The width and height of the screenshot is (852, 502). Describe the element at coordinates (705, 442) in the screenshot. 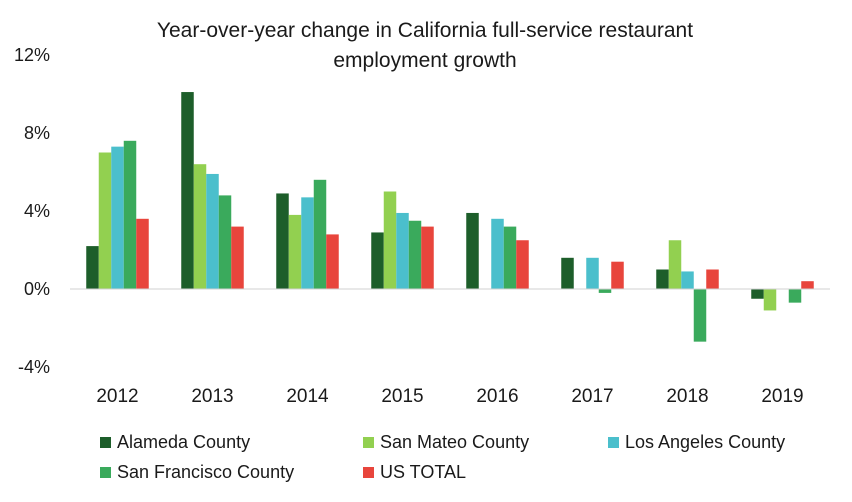

I see `legend-label: Los Angeles County` at that location.